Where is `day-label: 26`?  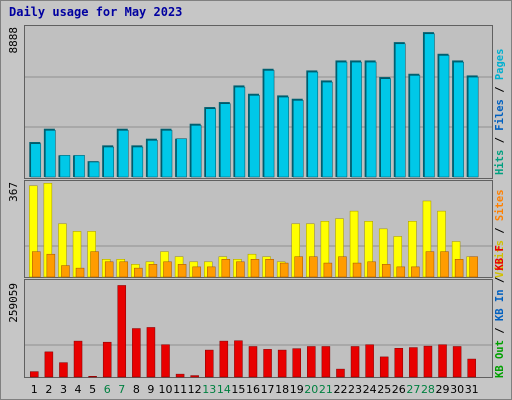
day-label: 26 is located at coordinates (399, 389).